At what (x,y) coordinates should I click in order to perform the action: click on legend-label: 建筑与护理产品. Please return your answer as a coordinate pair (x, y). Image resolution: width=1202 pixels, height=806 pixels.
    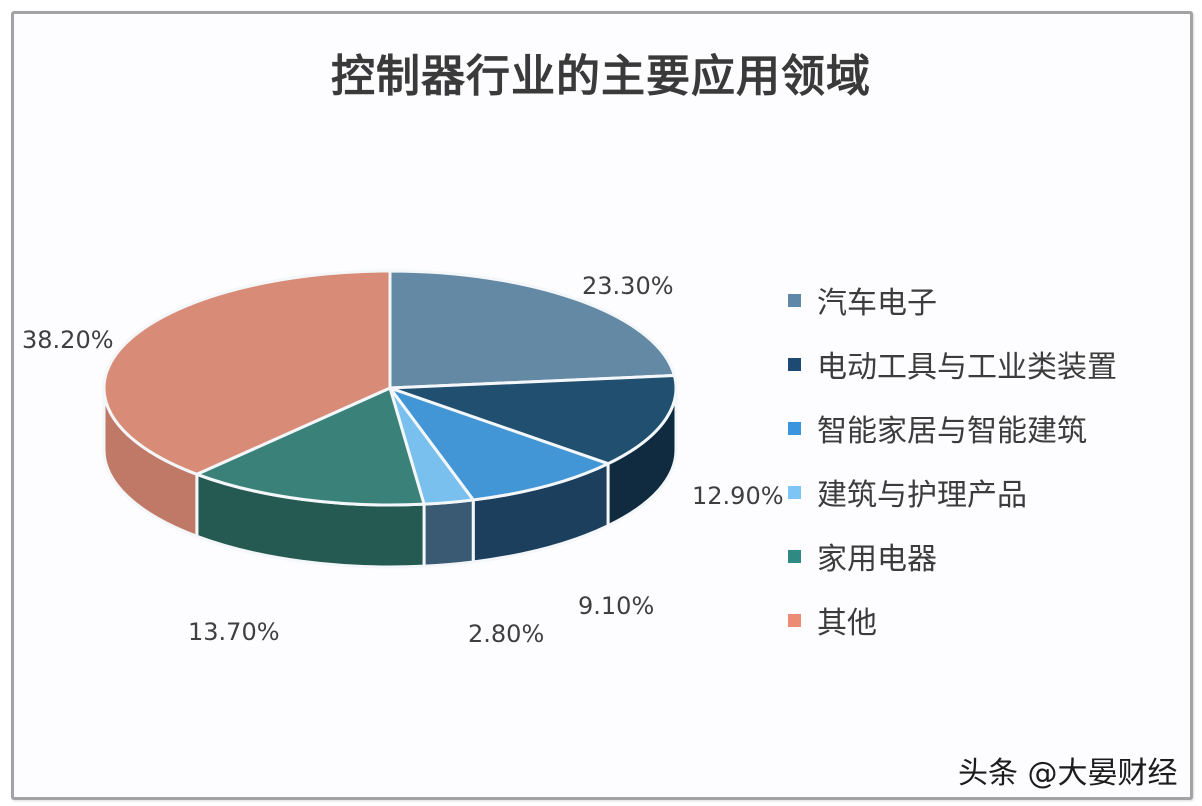
    Looking at the image, I should click on (922, 495).